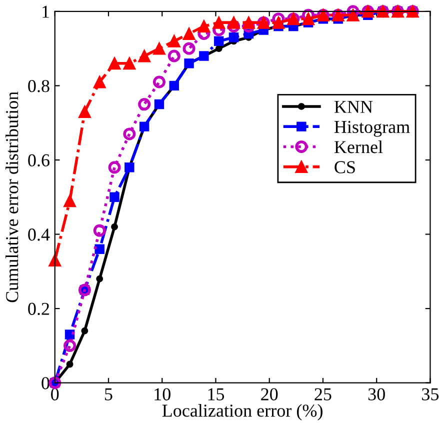 The height and width of the screenshot is (423, 439). I want to click on x-tick-label: 5, so click(108, 394).